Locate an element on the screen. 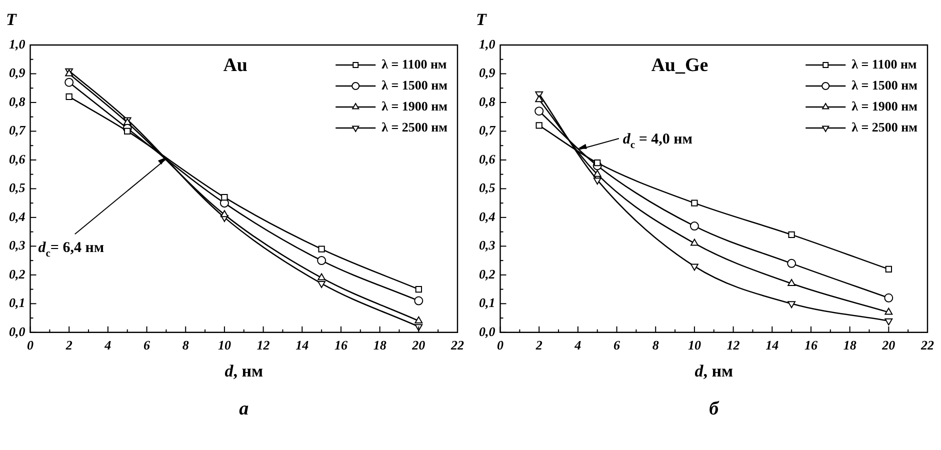 The width and height of the screenshot is (941, 450). text: б is located at coordinates (714, 409).